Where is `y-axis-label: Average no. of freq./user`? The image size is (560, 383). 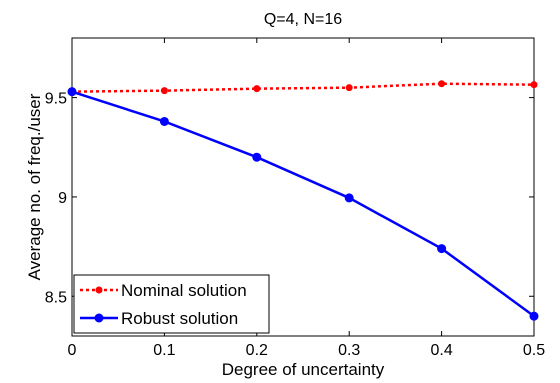 y-axis-label: Average no. of freq./user is located at coordinates (34, 186).